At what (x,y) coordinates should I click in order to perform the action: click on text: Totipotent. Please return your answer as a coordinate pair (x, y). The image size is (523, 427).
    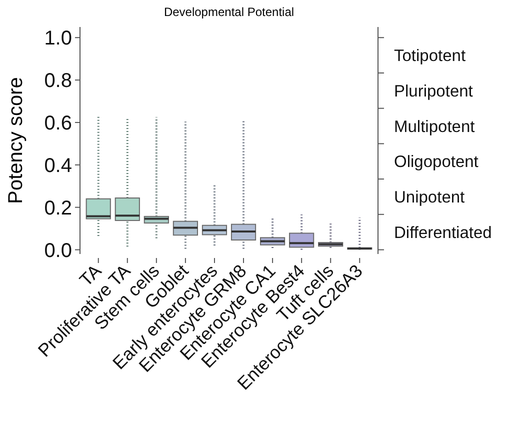
    Looking at the image, I should click on (430, 56).